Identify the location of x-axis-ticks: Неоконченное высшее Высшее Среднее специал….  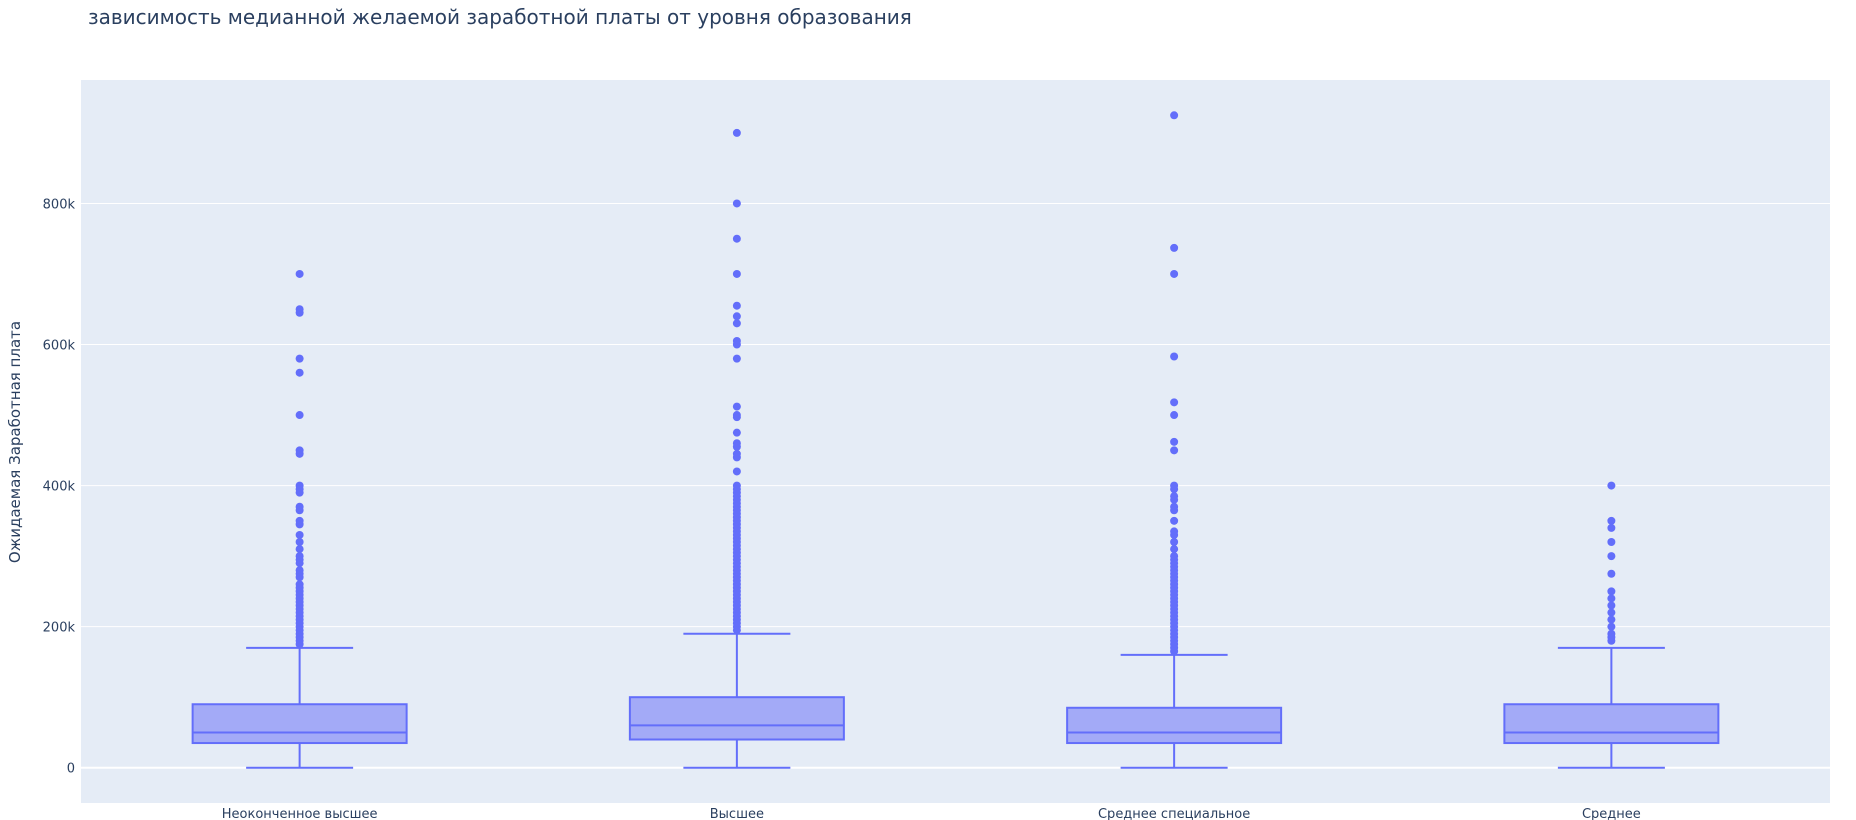
(931, 813).